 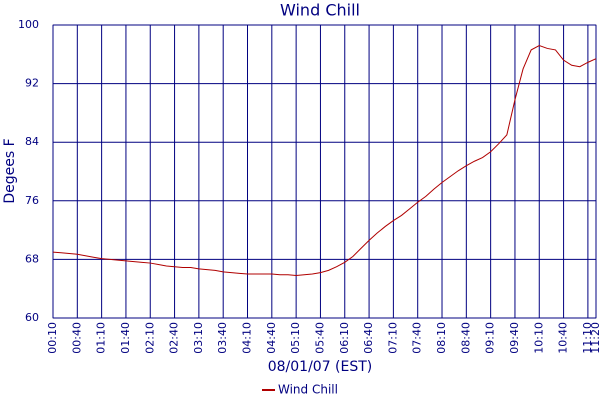 I want to click on y-tick-label: 100, so click(x=28, y=24).